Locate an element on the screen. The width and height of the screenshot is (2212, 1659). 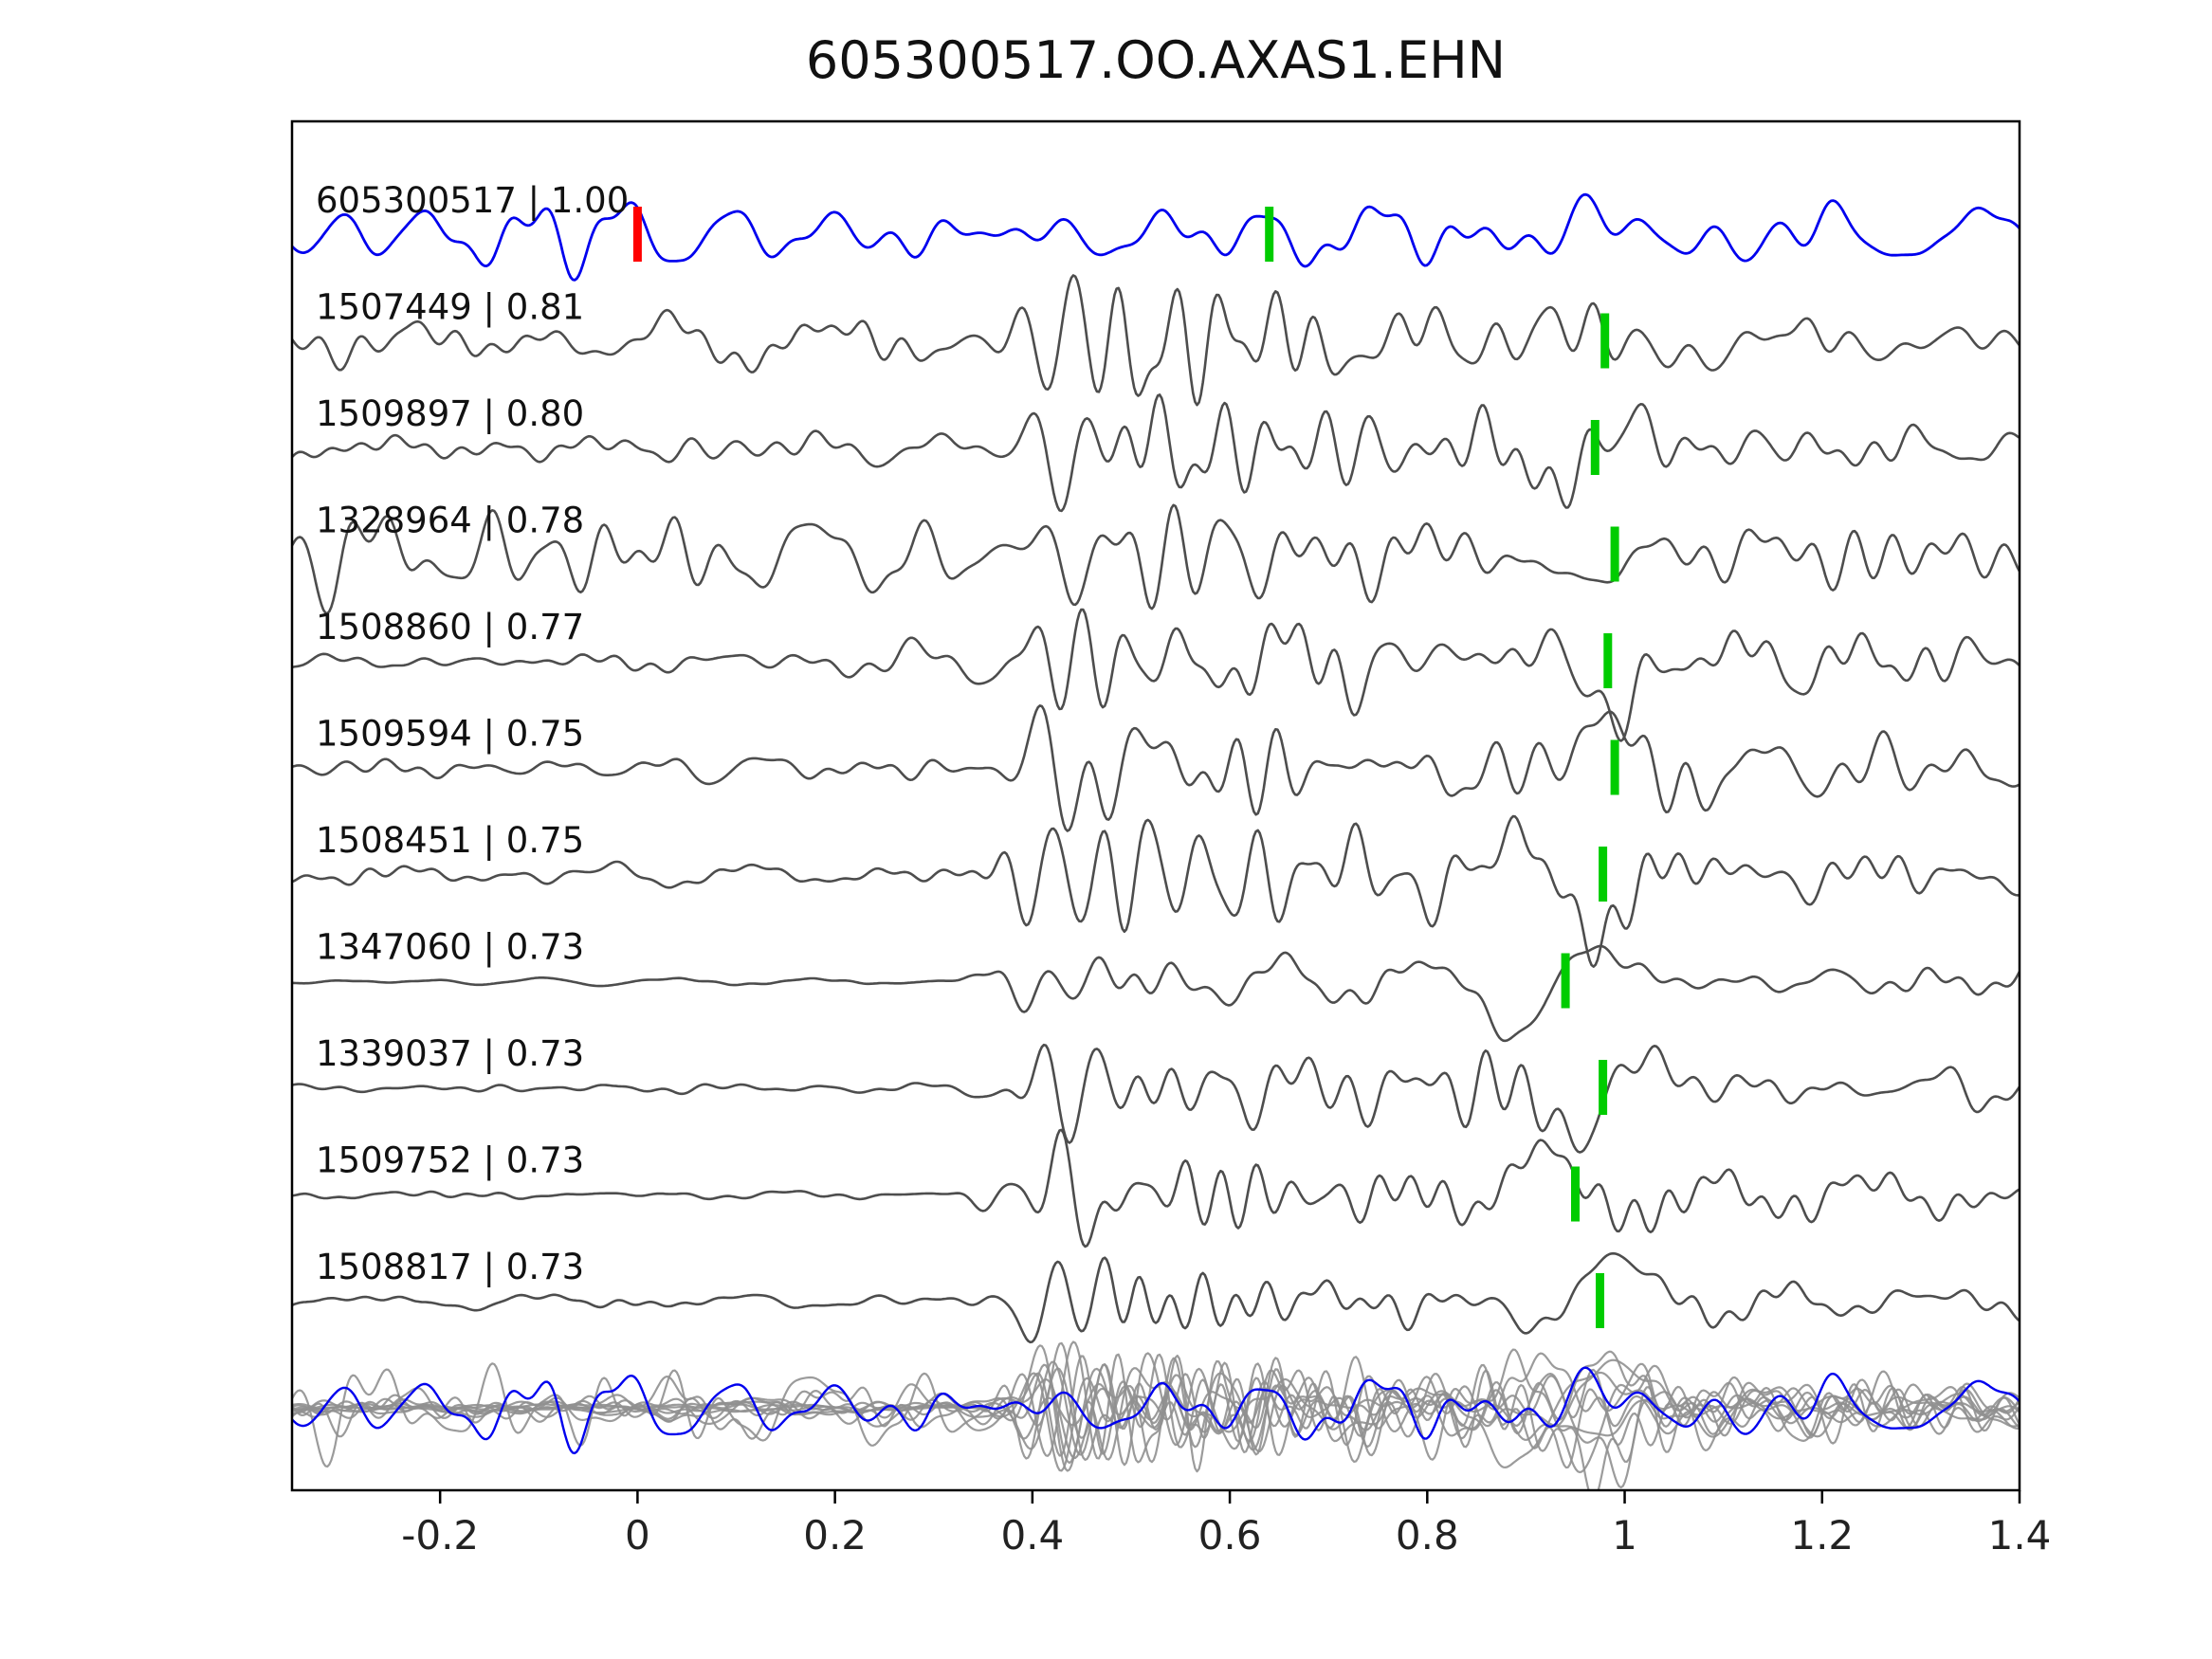
x-tick-label: 1.2 is located at coordinates (1822, 1535).